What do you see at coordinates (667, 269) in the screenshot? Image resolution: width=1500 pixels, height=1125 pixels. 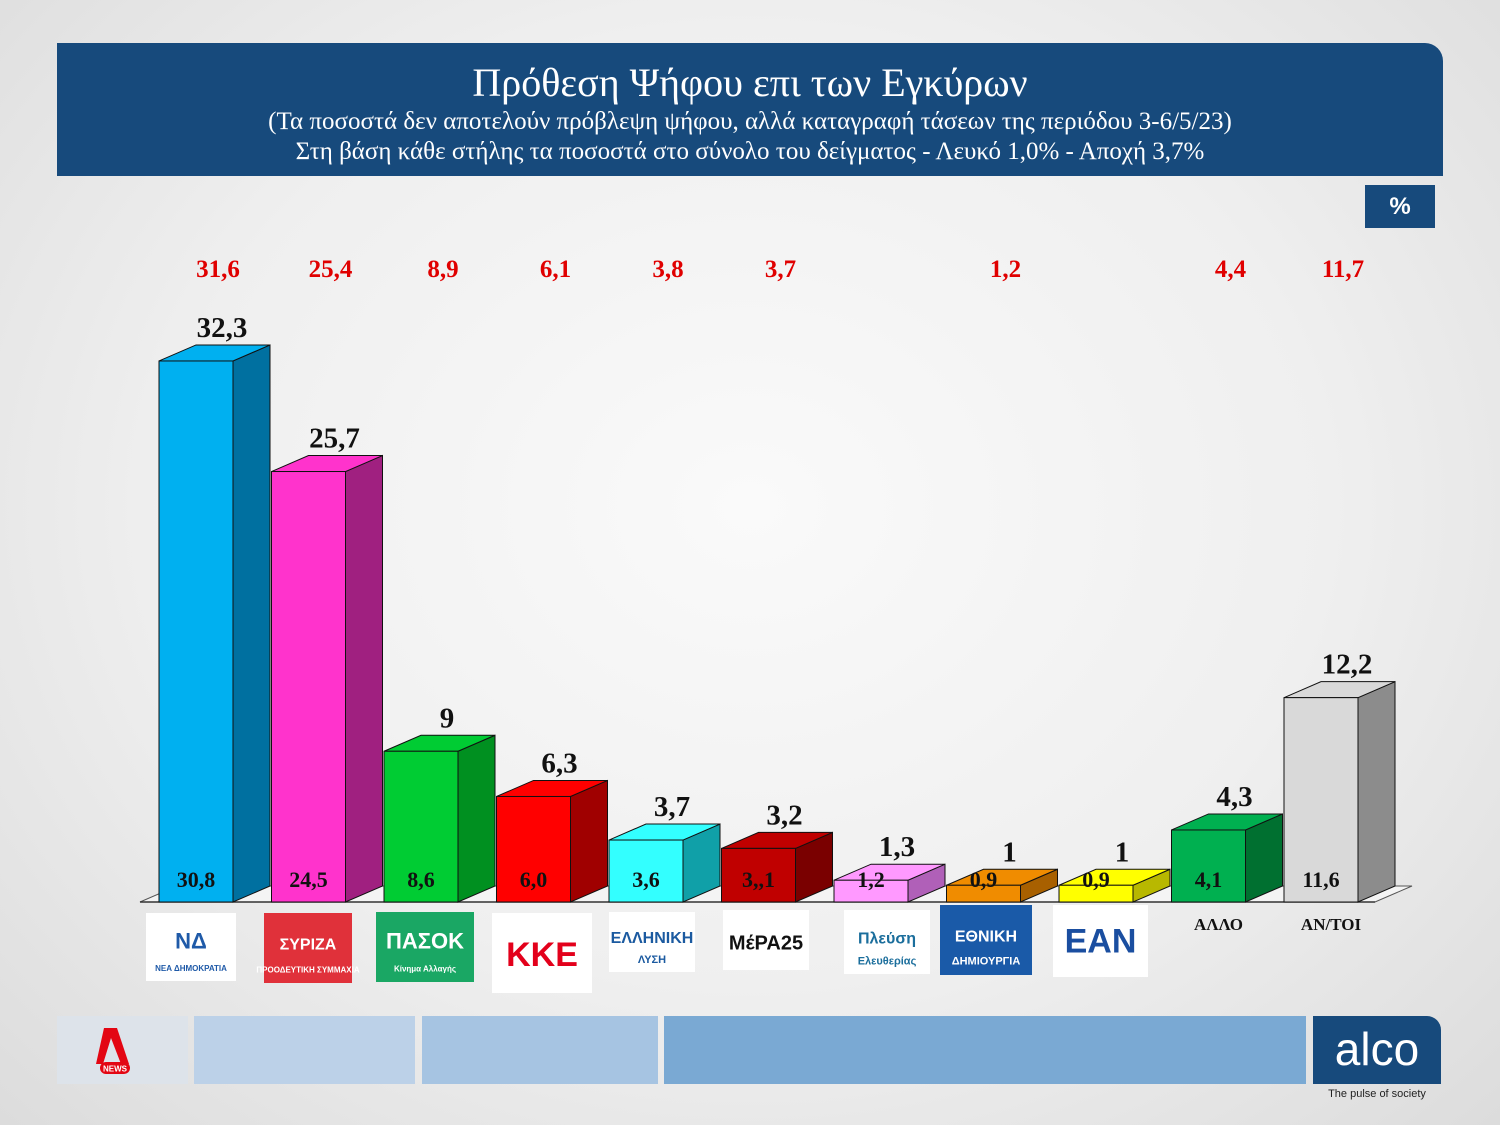 I see `previous-value-label: 3,8` at bounding box center [667, 269].